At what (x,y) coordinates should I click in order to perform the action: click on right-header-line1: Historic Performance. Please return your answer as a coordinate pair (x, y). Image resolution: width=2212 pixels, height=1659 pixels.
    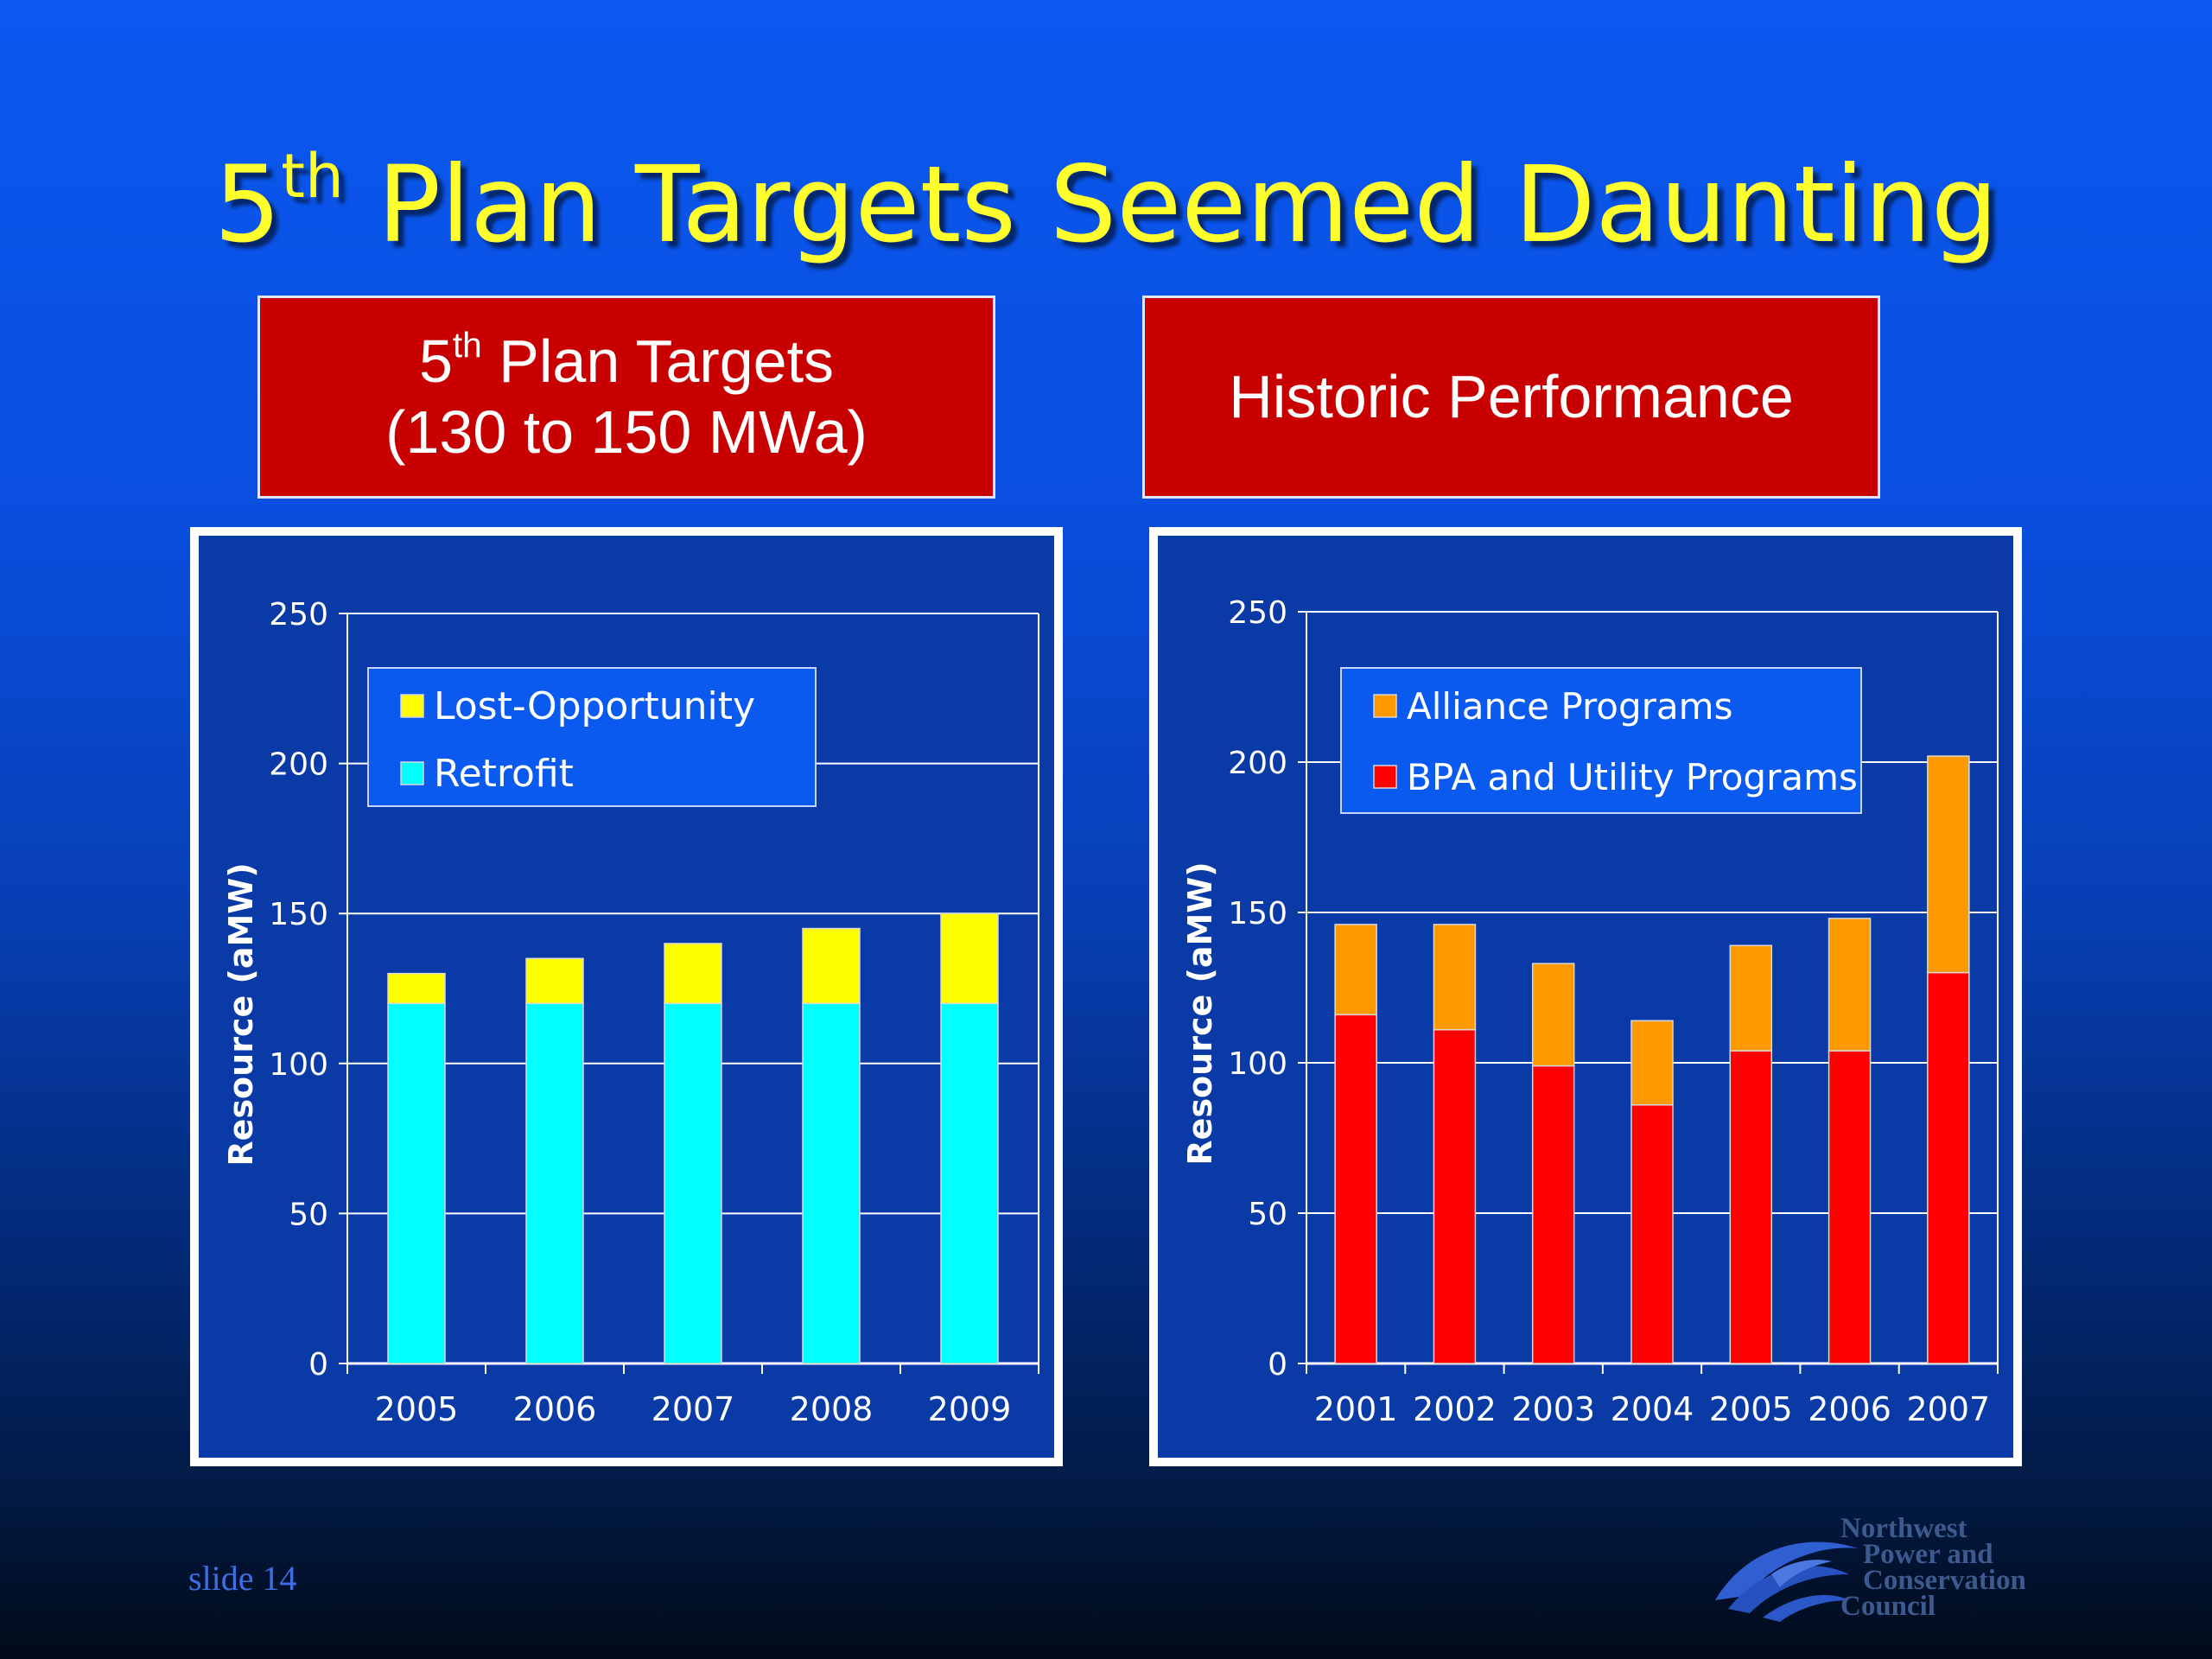
    Looking at the image, I should click on (1511, 396).